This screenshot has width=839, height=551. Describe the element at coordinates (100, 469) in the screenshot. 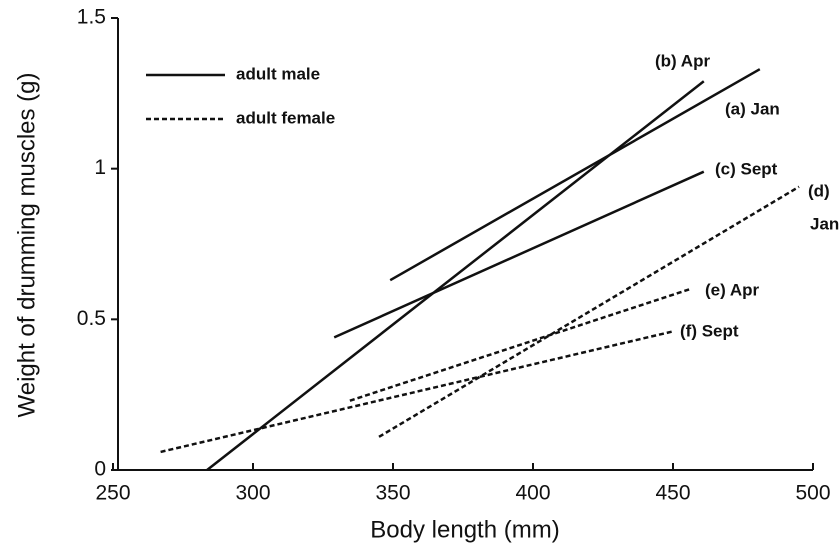

I see `y-tick-label: 0` at that location.